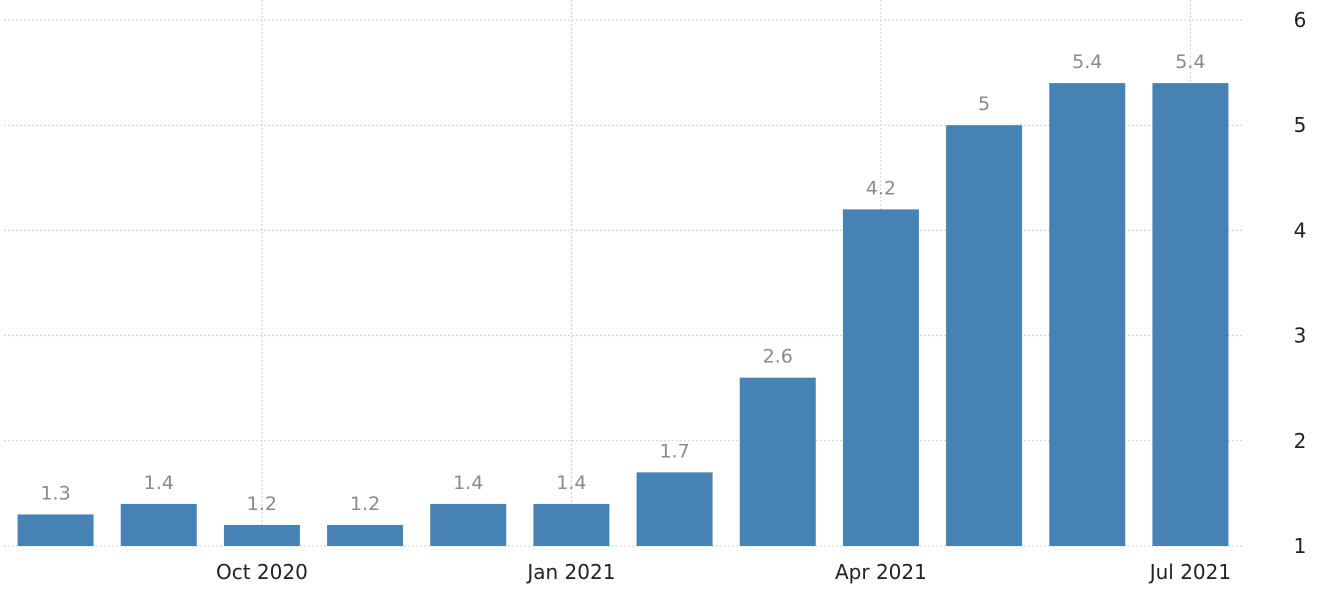  I want to click on y-tick-label: 3, so click(1300, 336).